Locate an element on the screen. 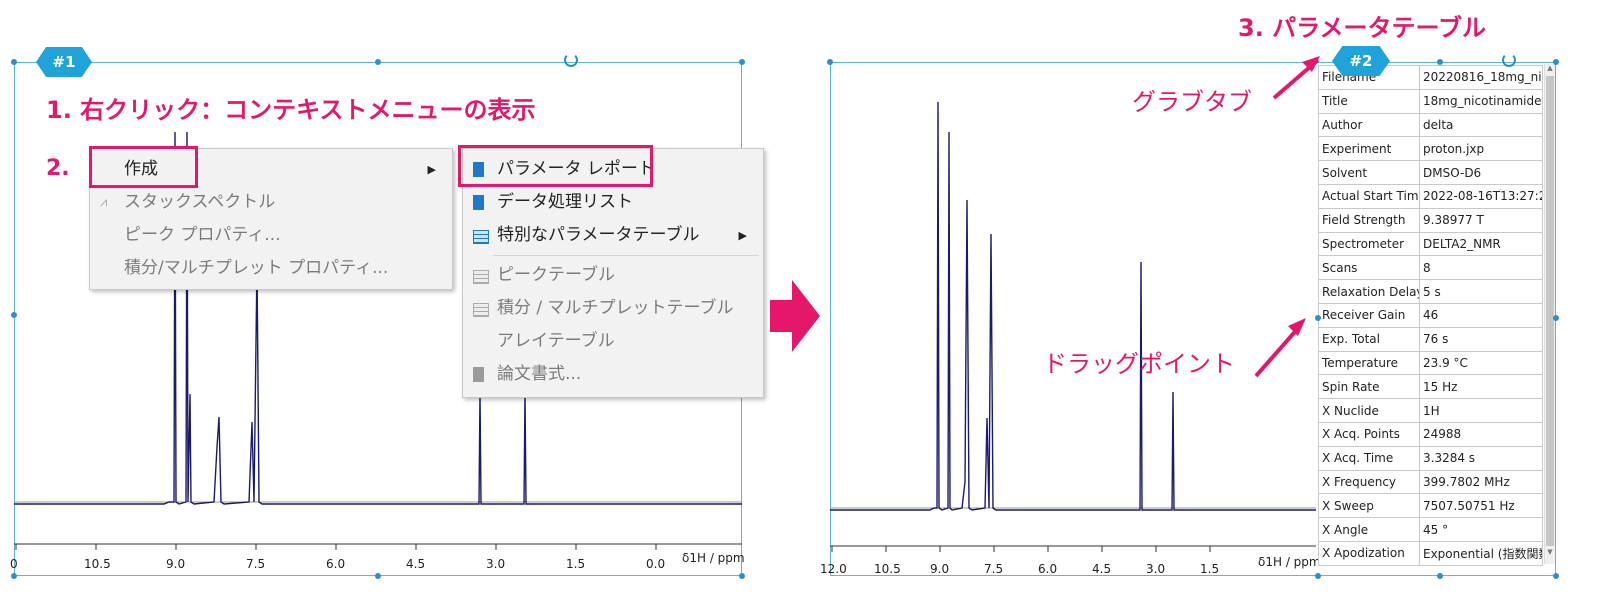 This screenshot has width=1612, height=604. table-row: Filename 20220816_18mg_nico is located at coordinates (1430, 77).